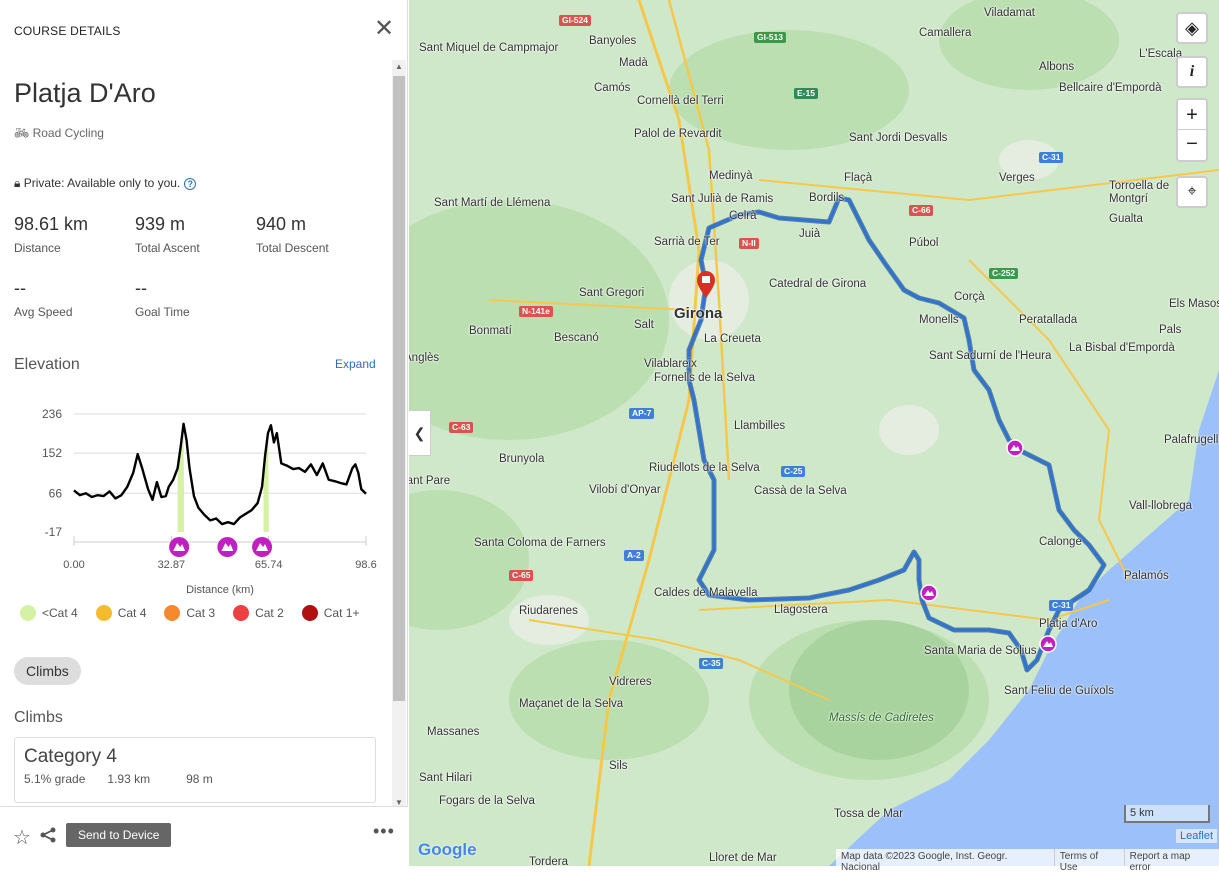  I want to click on start-pin-icon, so click(706, 284).